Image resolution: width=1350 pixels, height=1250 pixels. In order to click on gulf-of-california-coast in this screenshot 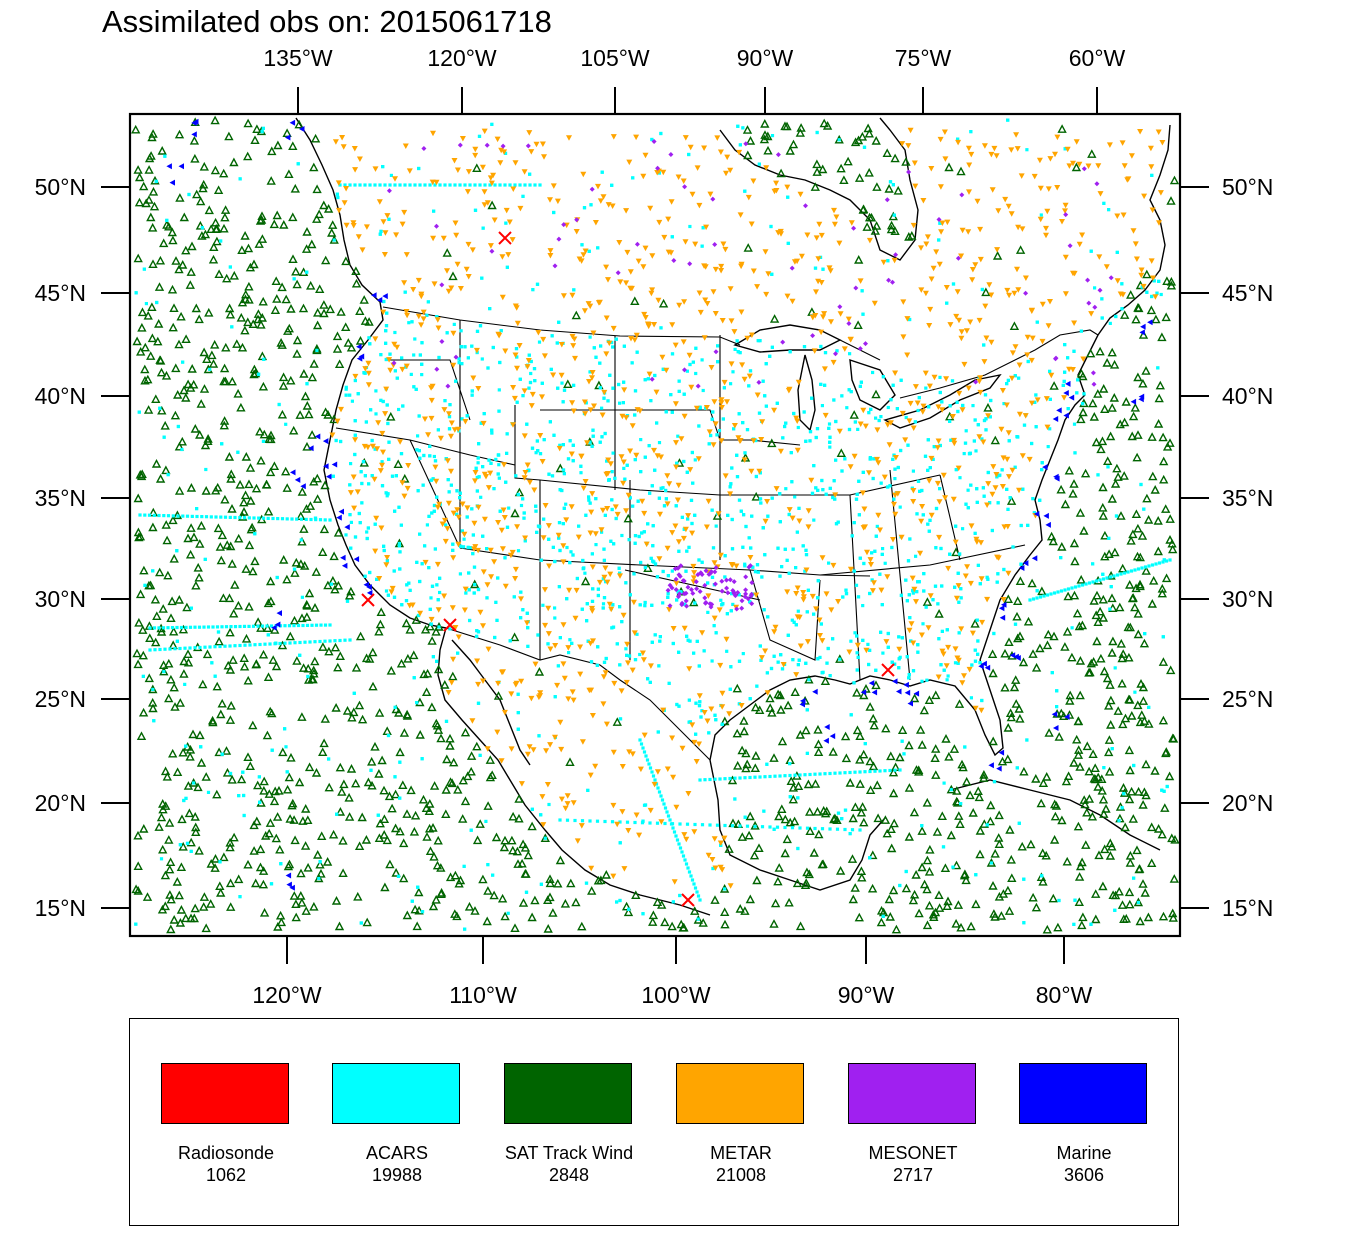, I will do `click(491, 702)`.